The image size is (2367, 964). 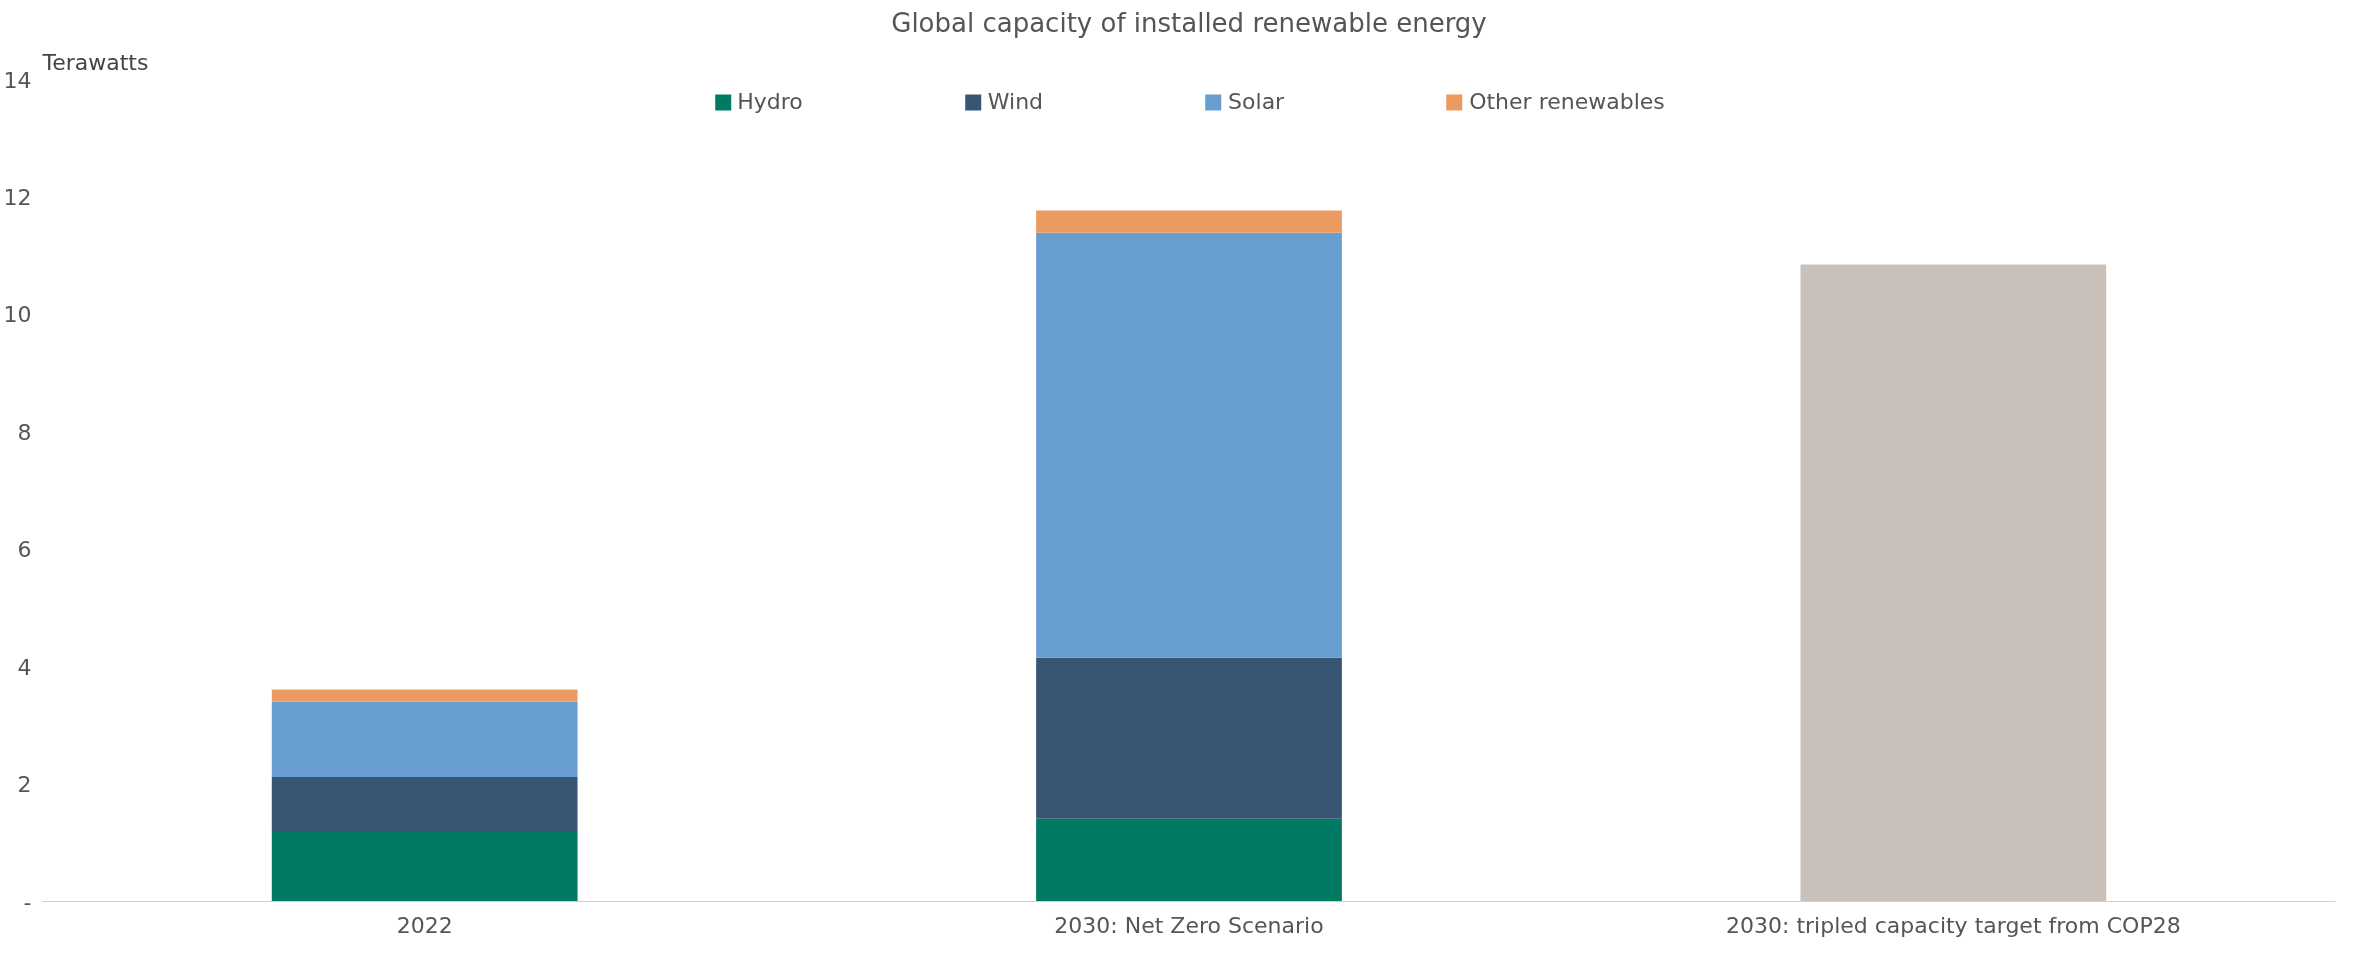 What do you see at coordinates (770, 101) in the screenshot?
I see `legend-label: Hydro` at bounding box center [770, 101].